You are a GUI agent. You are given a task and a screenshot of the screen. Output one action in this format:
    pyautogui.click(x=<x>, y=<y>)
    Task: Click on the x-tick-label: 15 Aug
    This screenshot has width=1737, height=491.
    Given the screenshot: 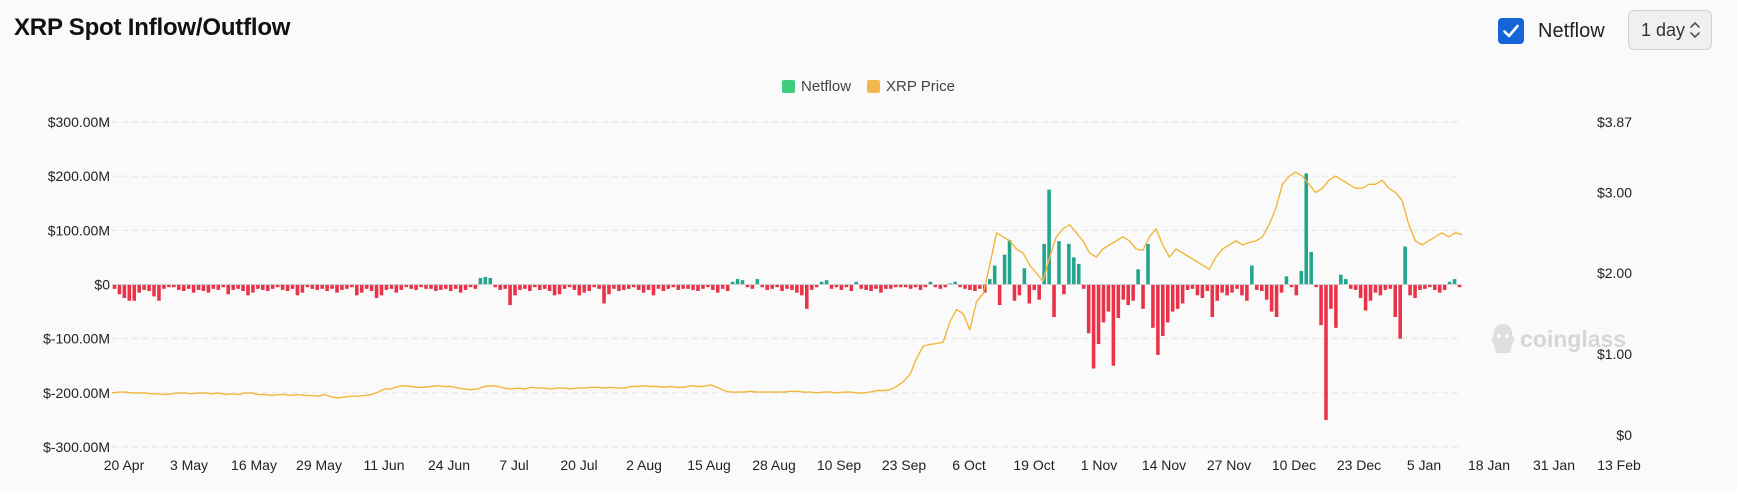 What is the action you would take?
    pyautogui.click(x=709, y=465)
    